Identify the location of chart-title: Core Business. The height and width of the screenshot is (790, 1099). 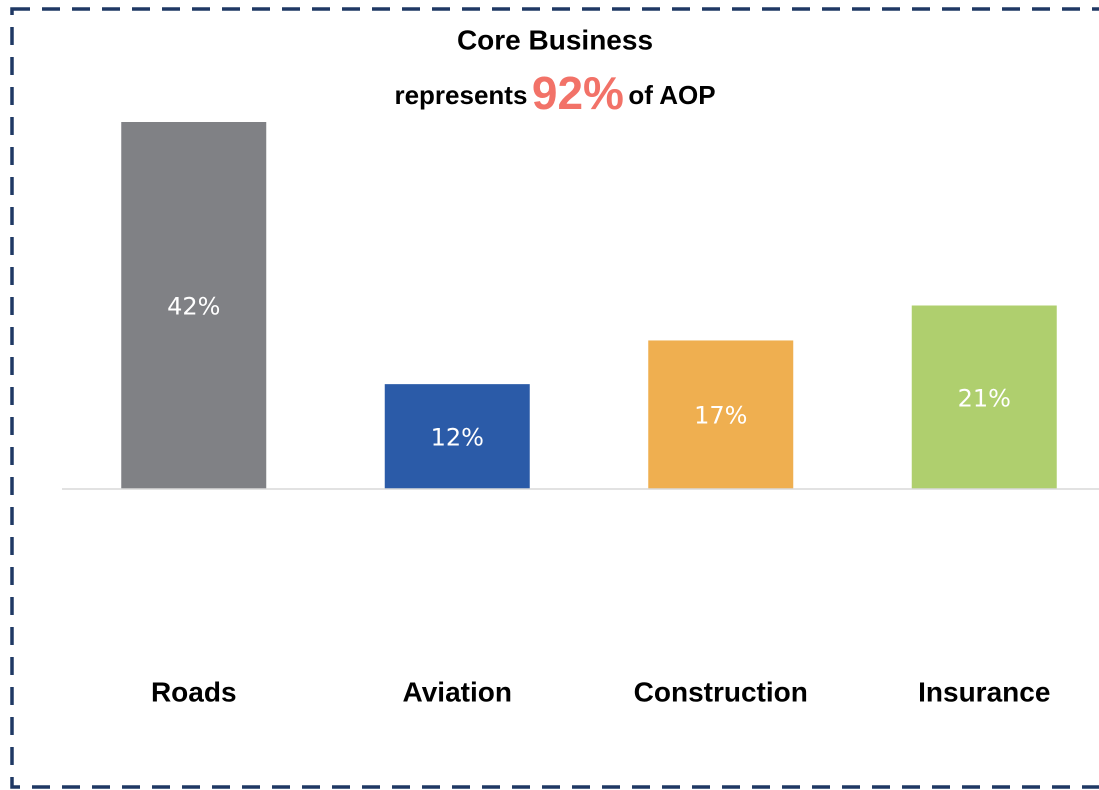
(555, 39).